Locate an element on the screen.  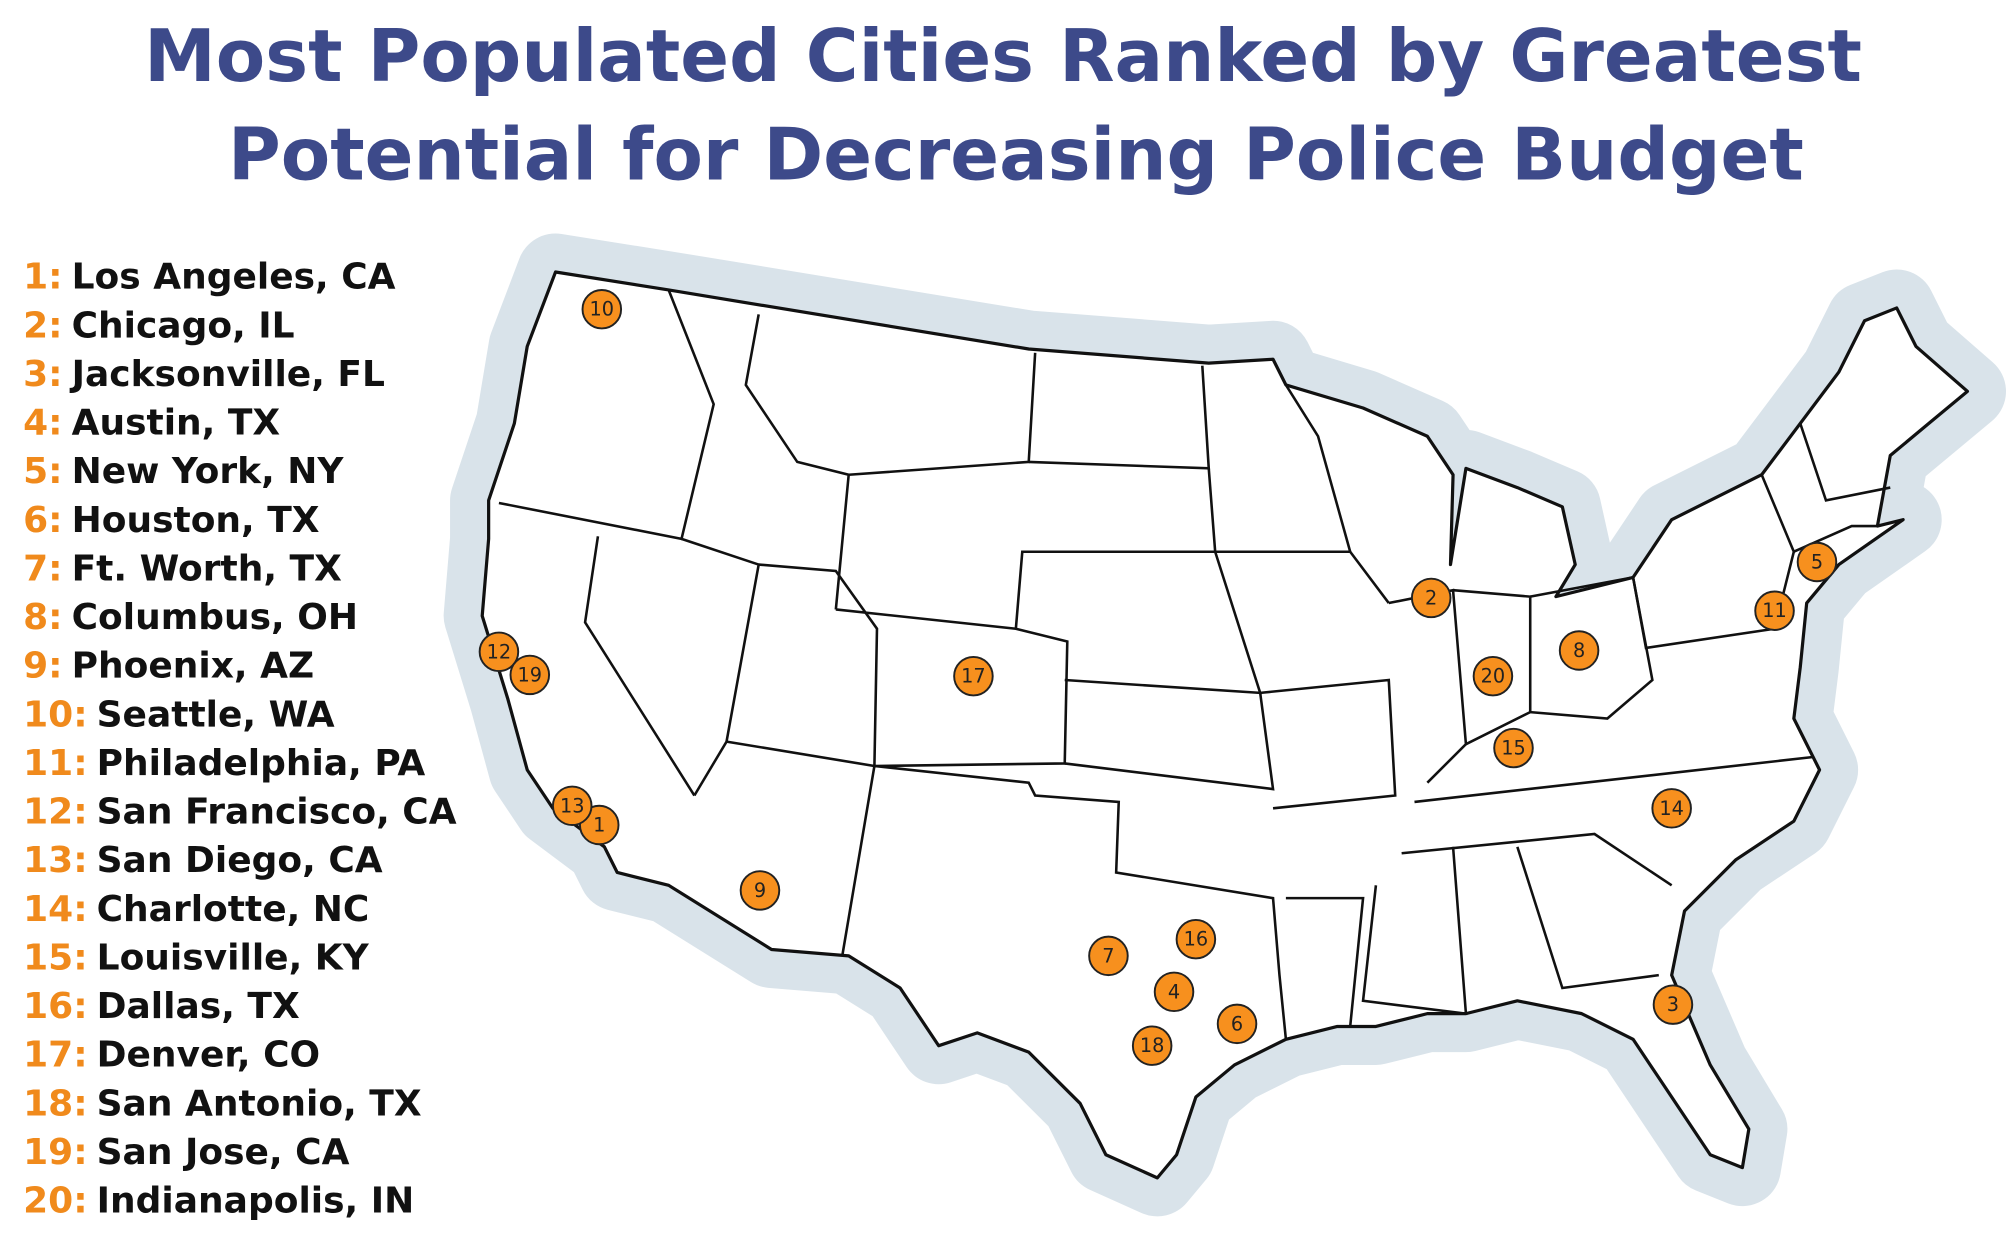
rank: 20: is located at coordinates (55, 1201).